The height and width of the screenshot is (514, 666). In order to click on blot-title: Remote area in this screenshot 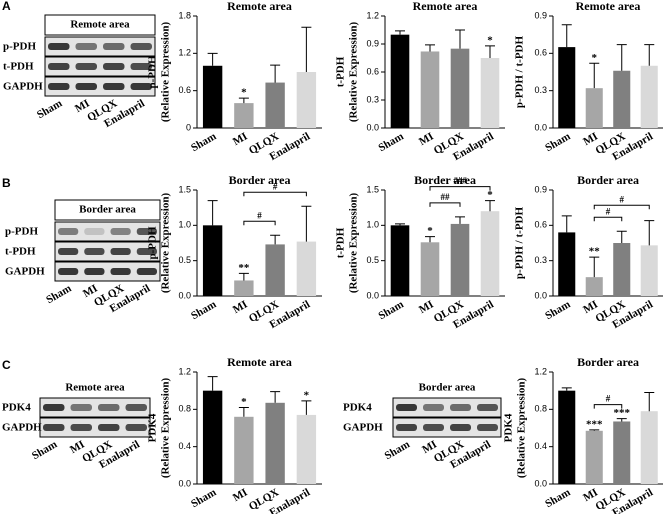, I will do `click(100, 25)`.